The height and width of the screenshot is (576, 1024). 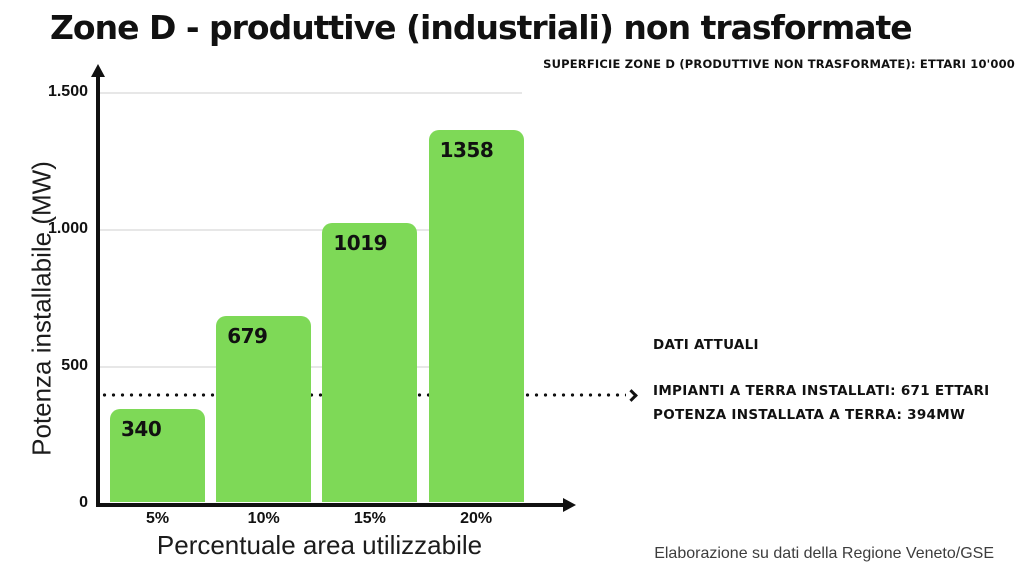 What do you see at coordinates (569, 504) in the screenshot?
I see `x-axis-arrow-icon` at bounding box center [569, 504].